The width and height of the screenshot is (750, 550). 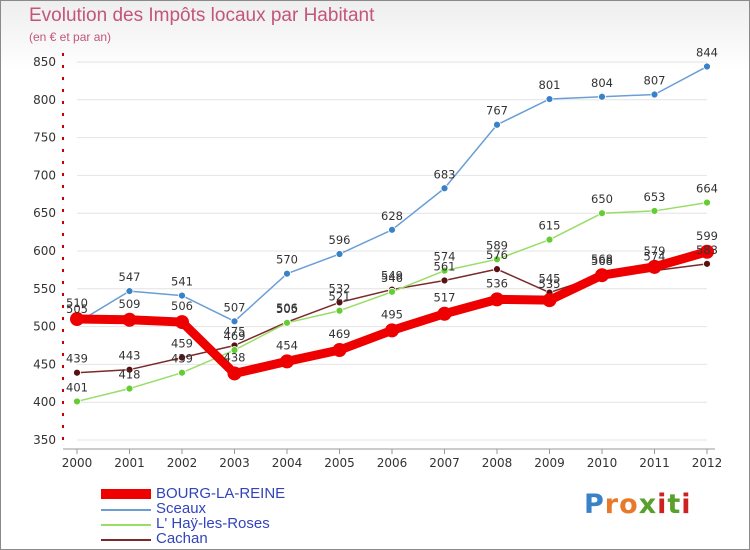 What do you see at coordinates (339, 463) in the screenshot?
I see `x-tick-label: 2005` at bounding box center [339, 463].